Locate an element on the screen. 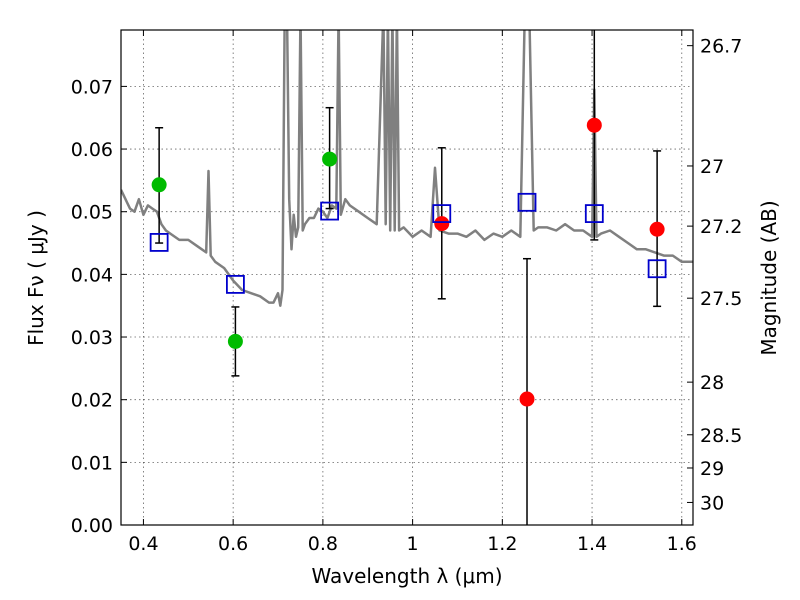 The width and height of the screenshot is (800, 600). x-tick-label: 1.6 is located at coordinates (682, 544).